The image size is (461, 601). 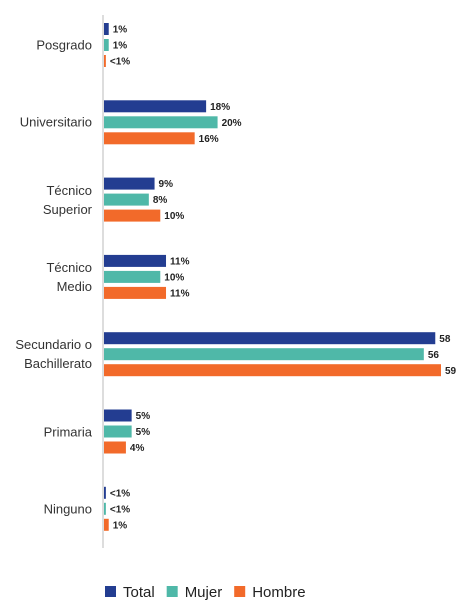 What do you see at coordinates (451, 371) in the screenshot?
I see `value-label: 59` at bounding box center [451, 371].